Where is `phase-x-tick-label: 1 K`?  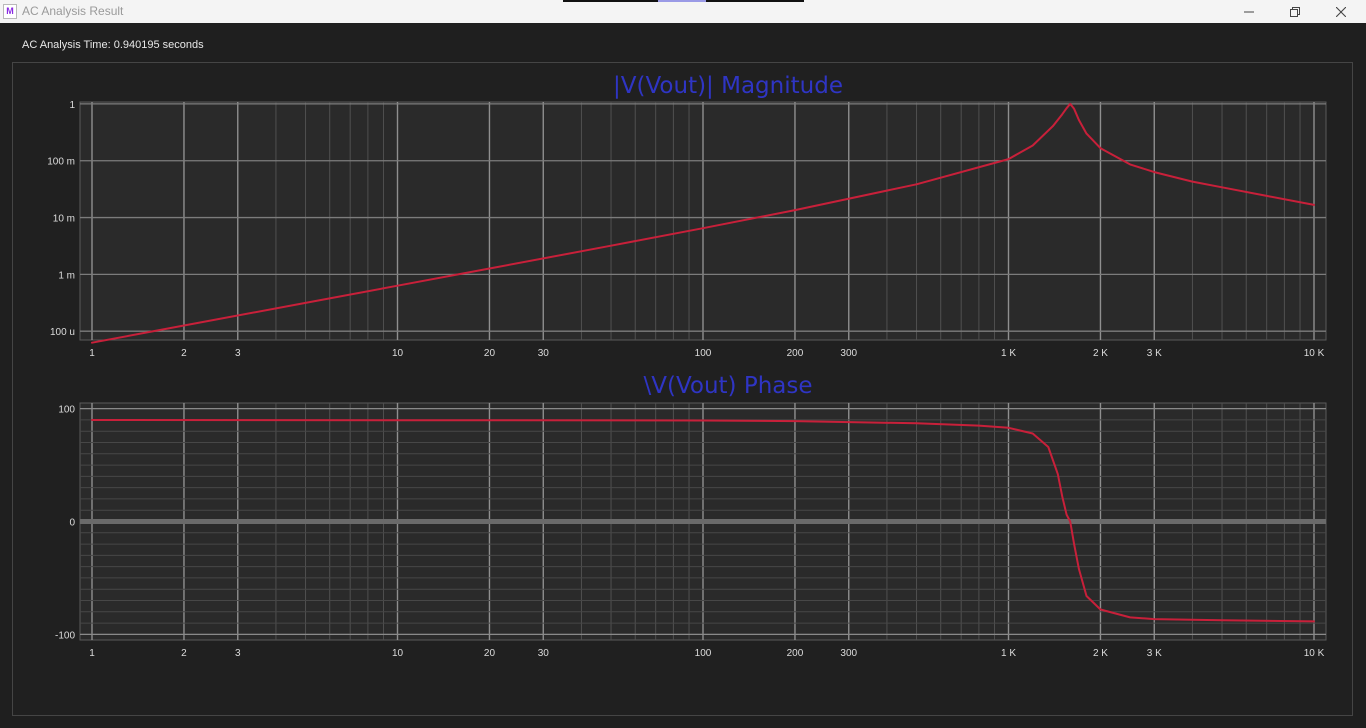
phase-x-tick-label: 1 K is located at coordinates (1008, 653).